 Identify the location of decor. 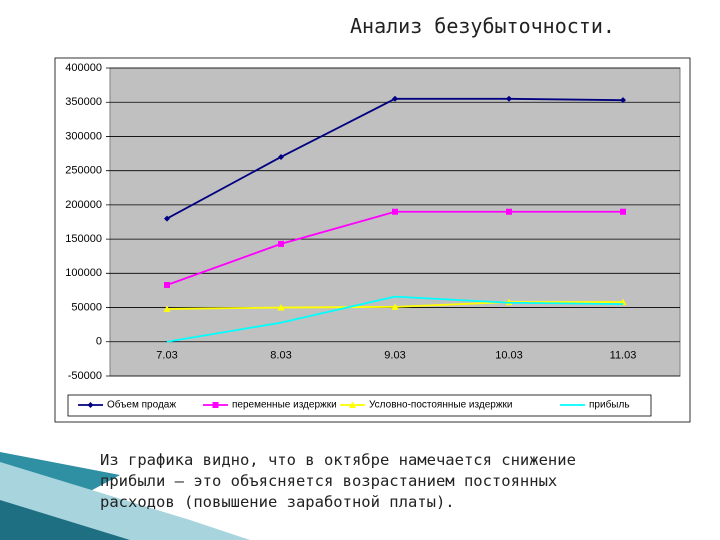
(65, 520).